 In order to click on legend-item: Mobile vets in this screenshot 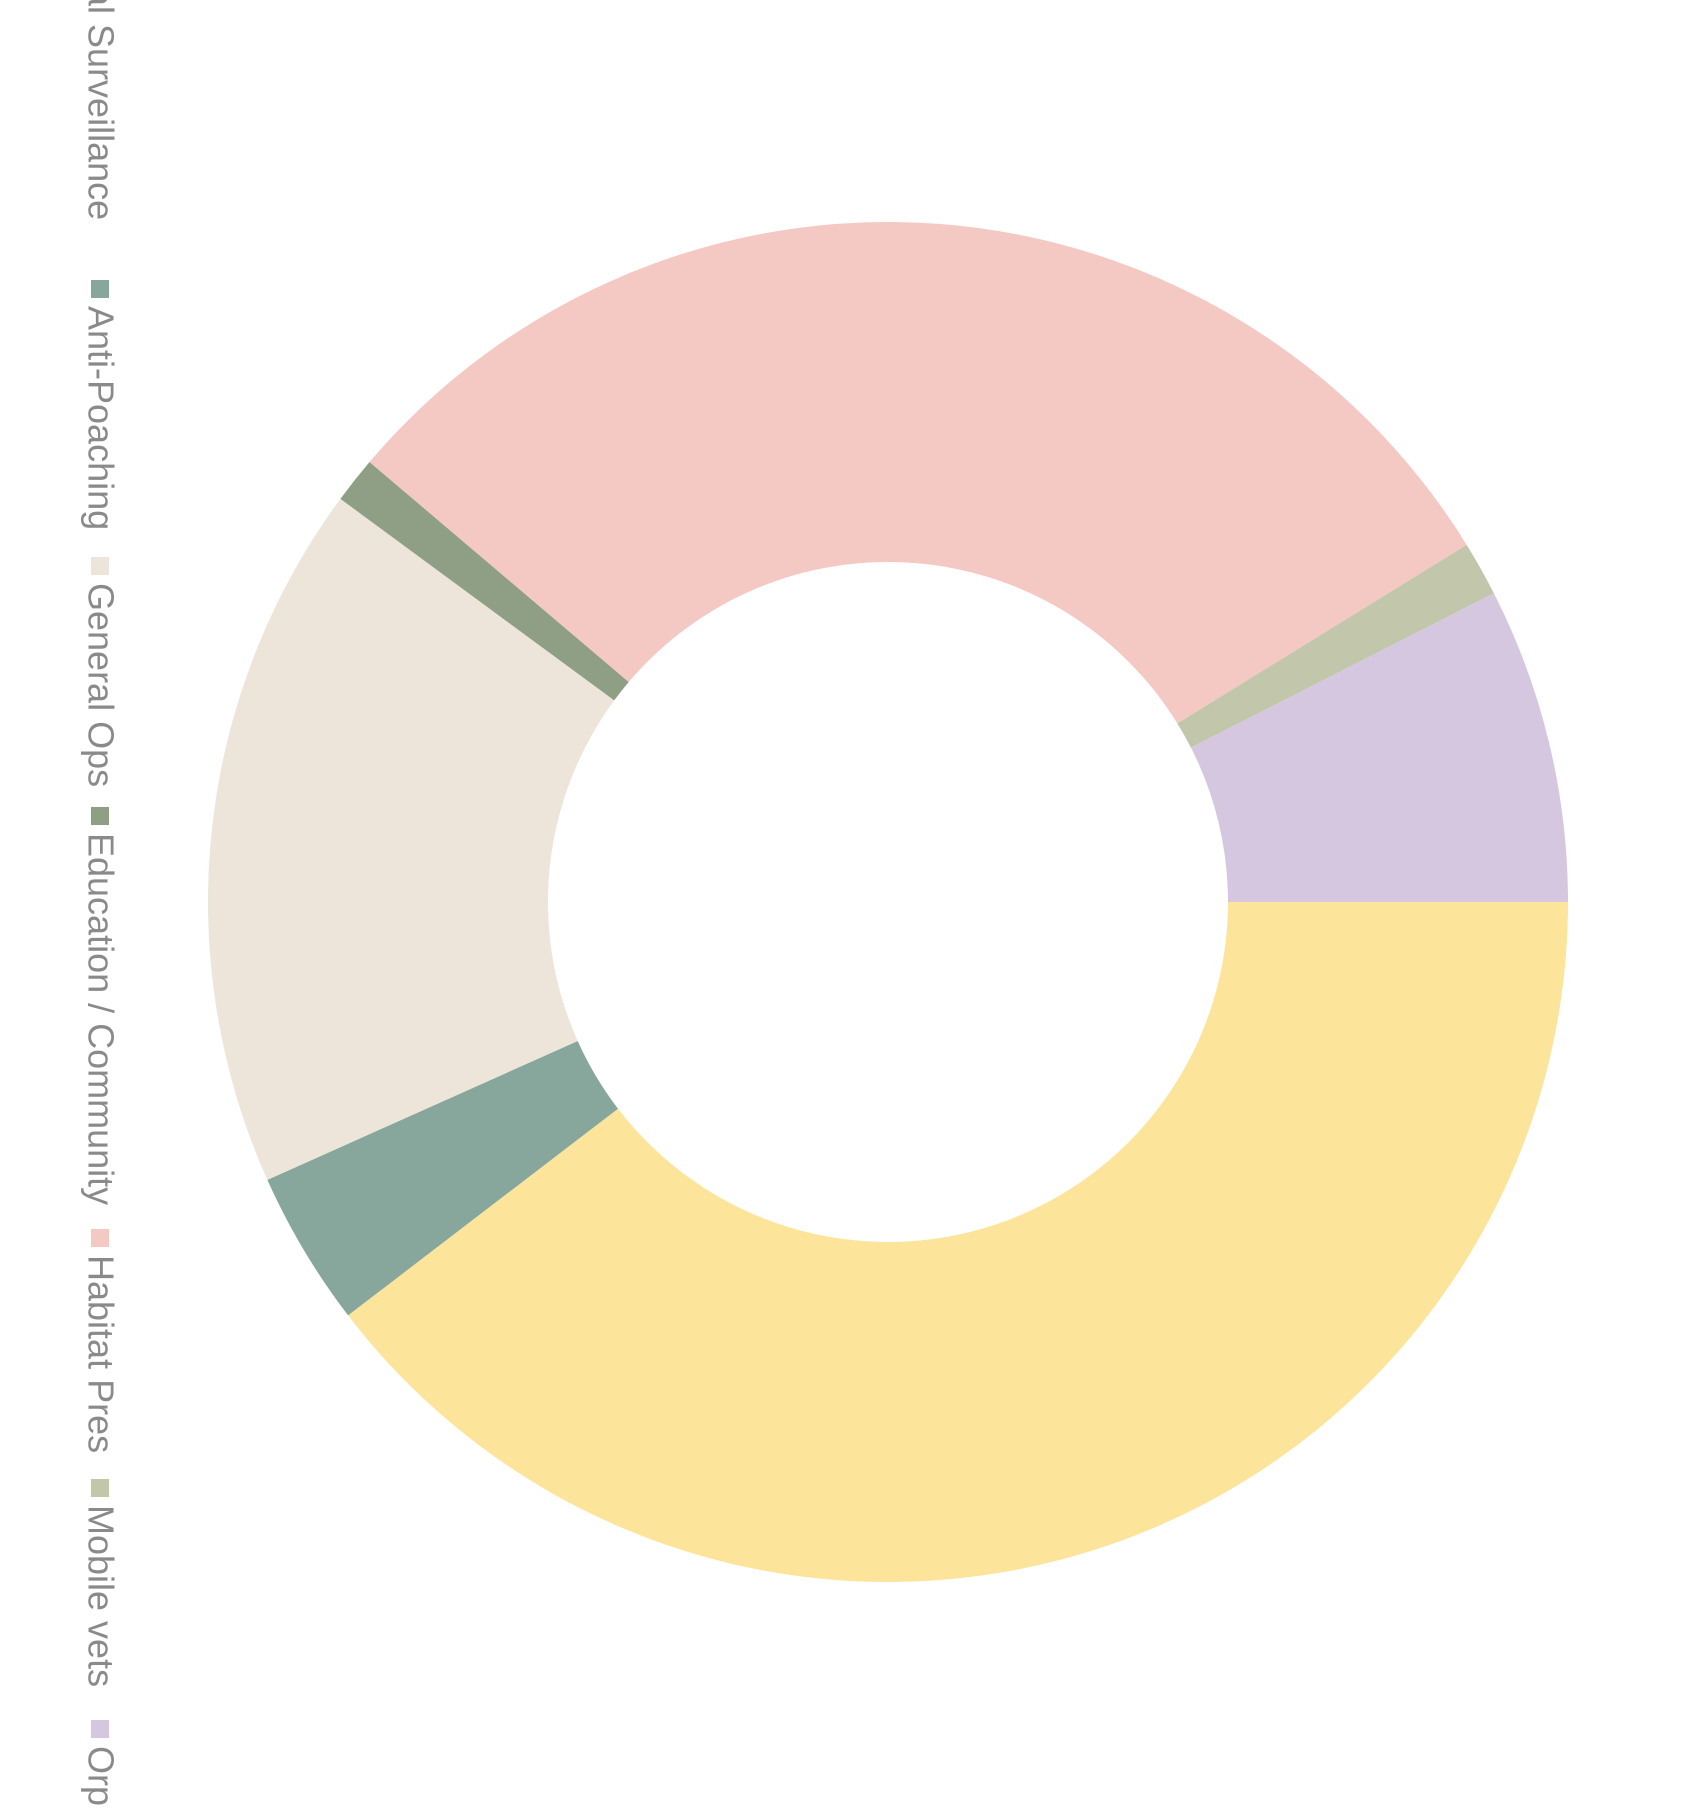, I will do `click(100, 1583)`.